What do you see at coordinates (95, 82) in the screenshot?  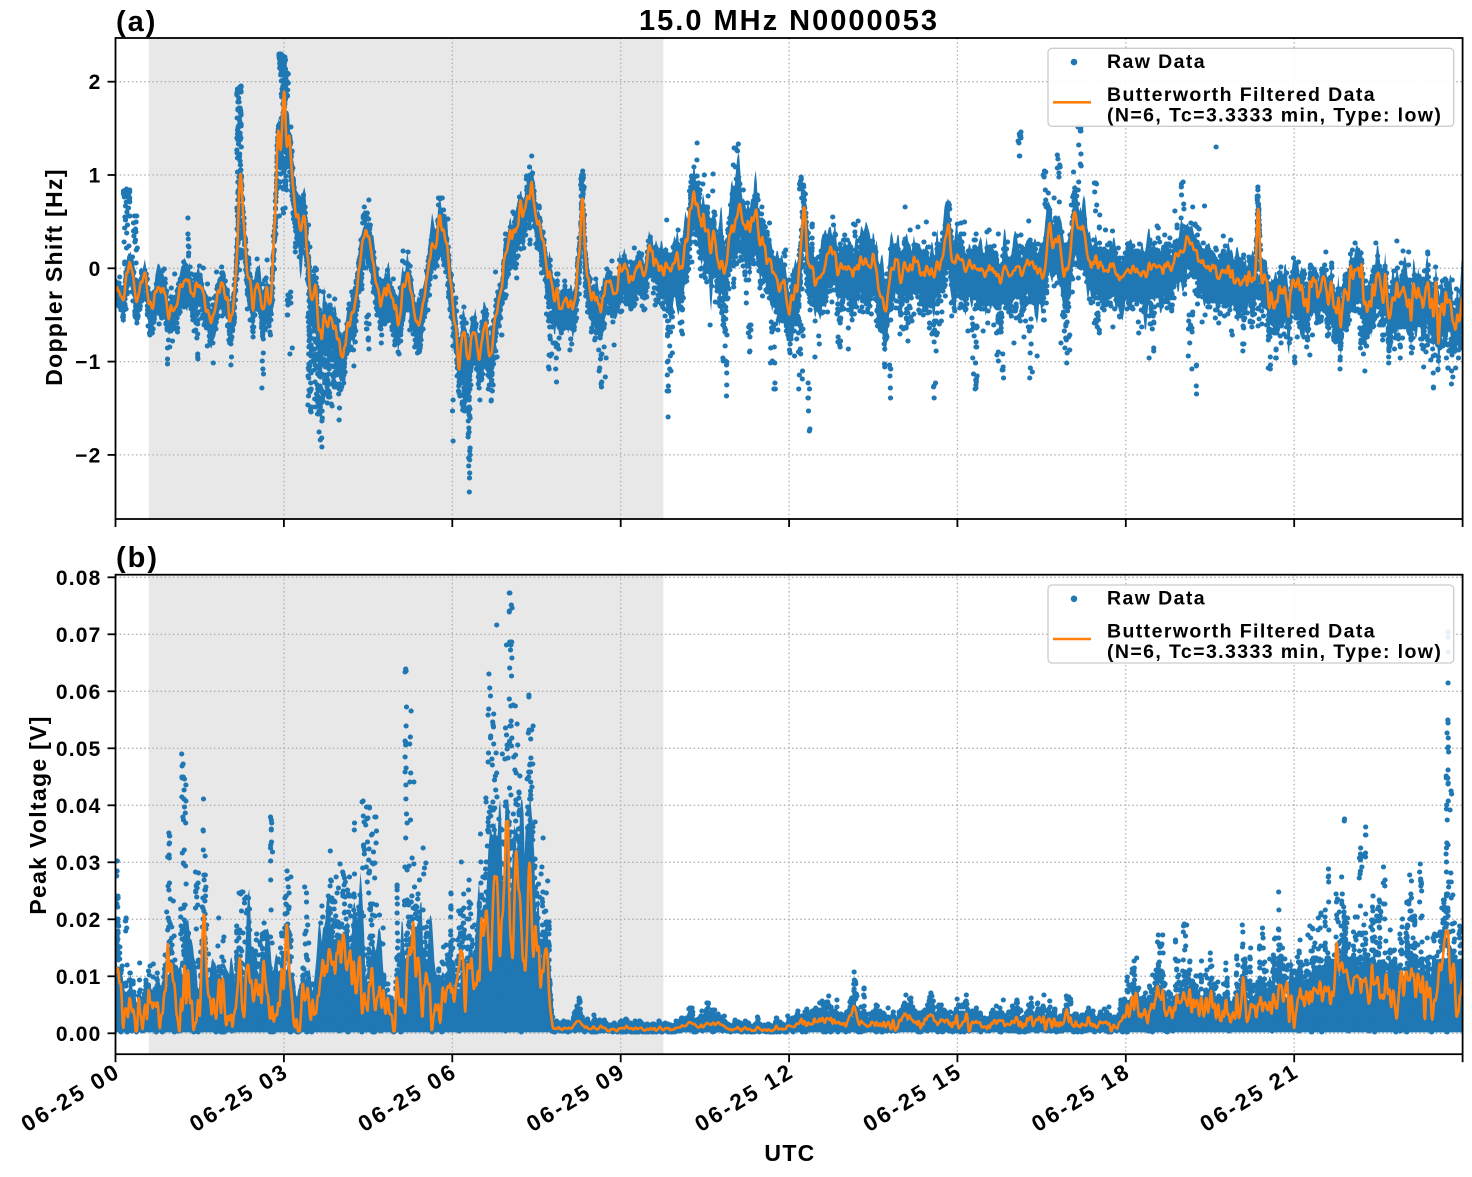 I see `svg-text: 2` at bounding box center [95, 82].